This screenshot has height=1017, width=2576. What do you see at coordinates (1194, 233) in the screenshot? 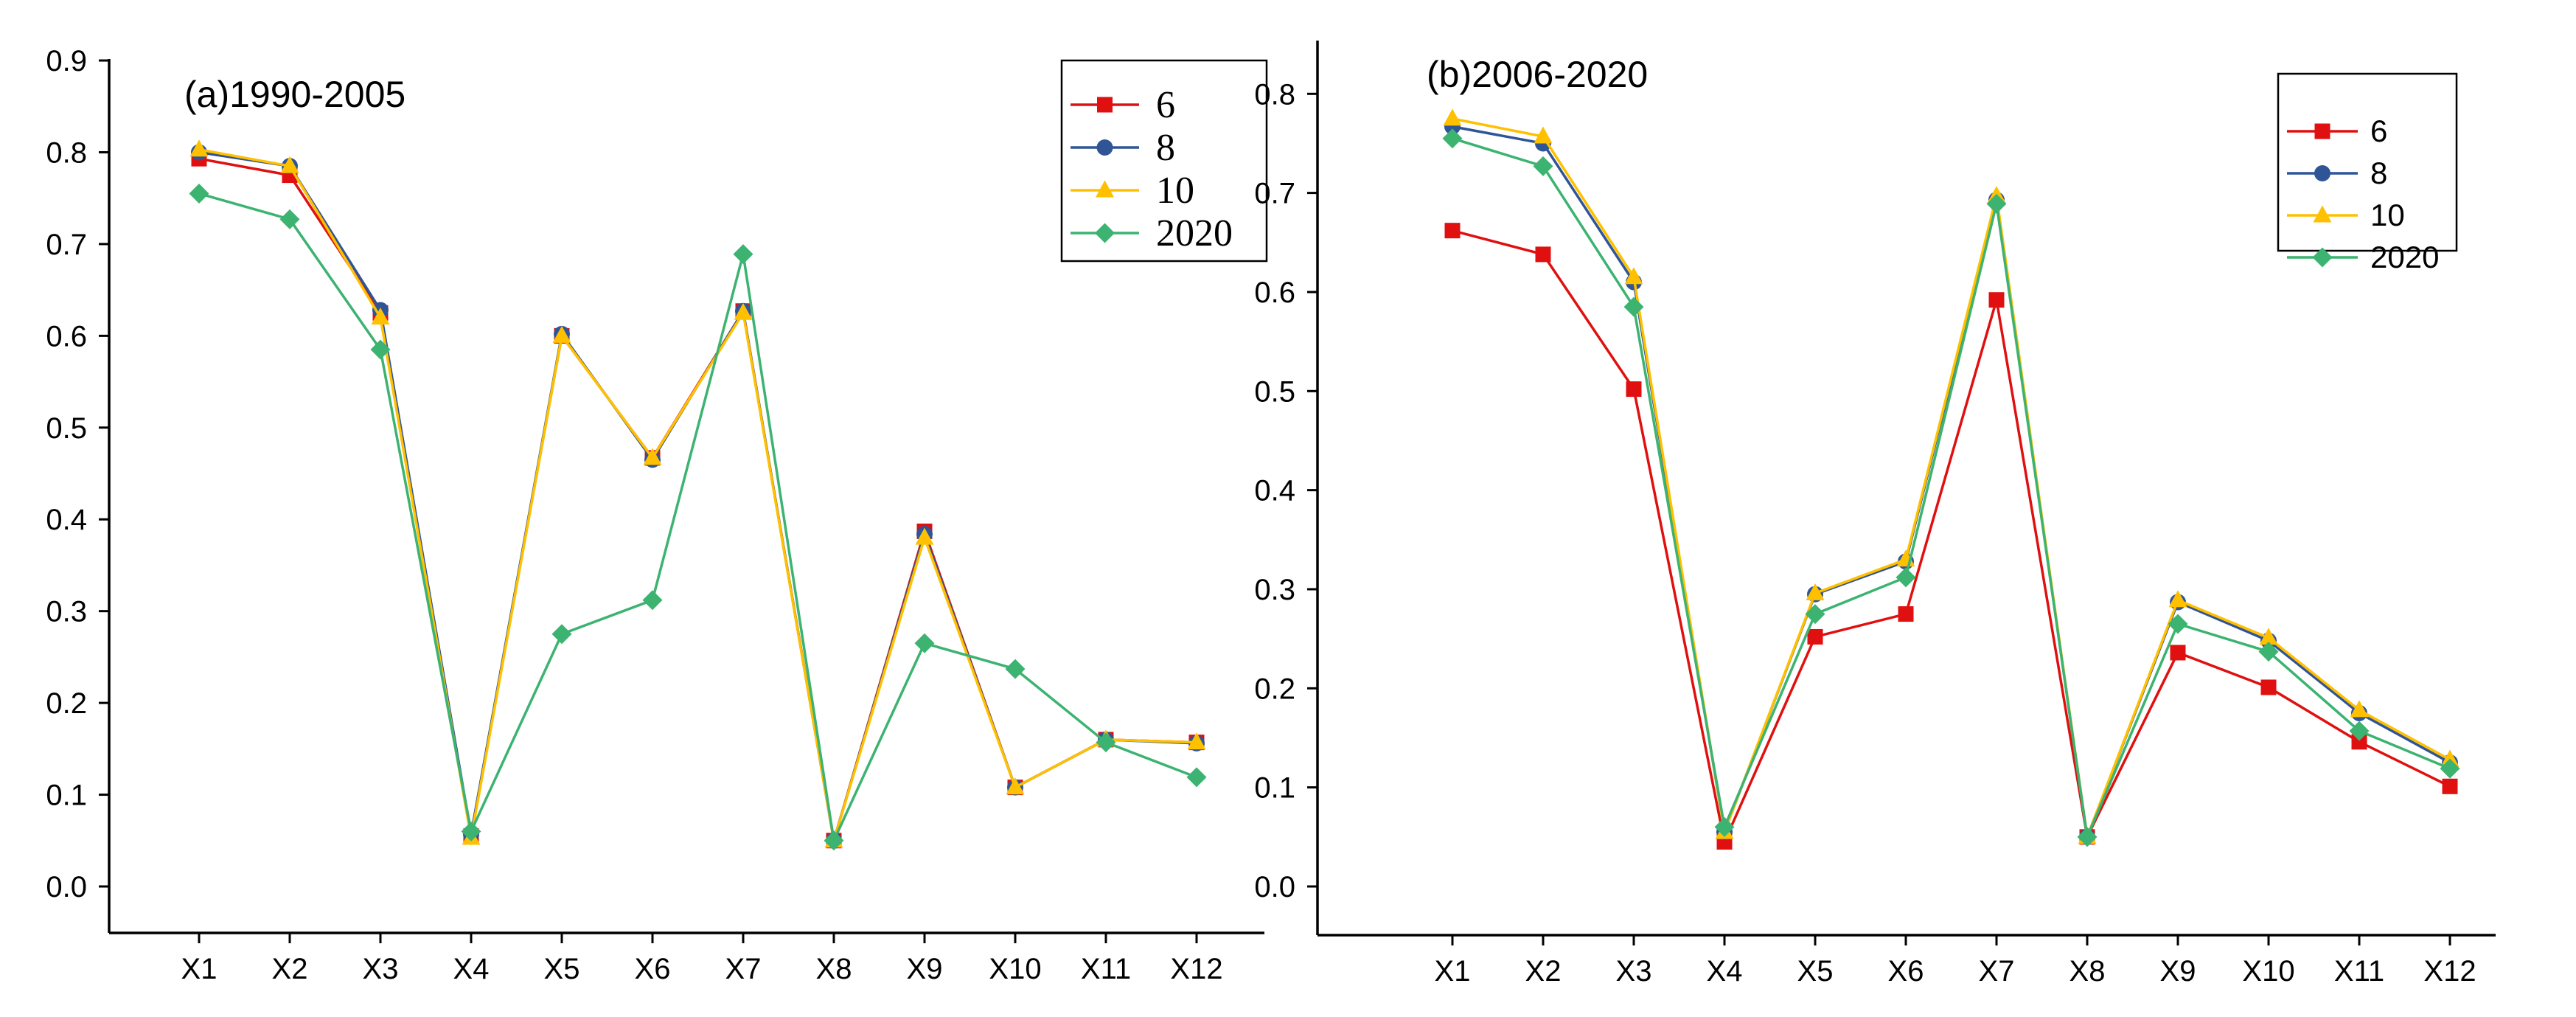
I see `legend-label-2020: 2020` at bounding box center [1194, 233].